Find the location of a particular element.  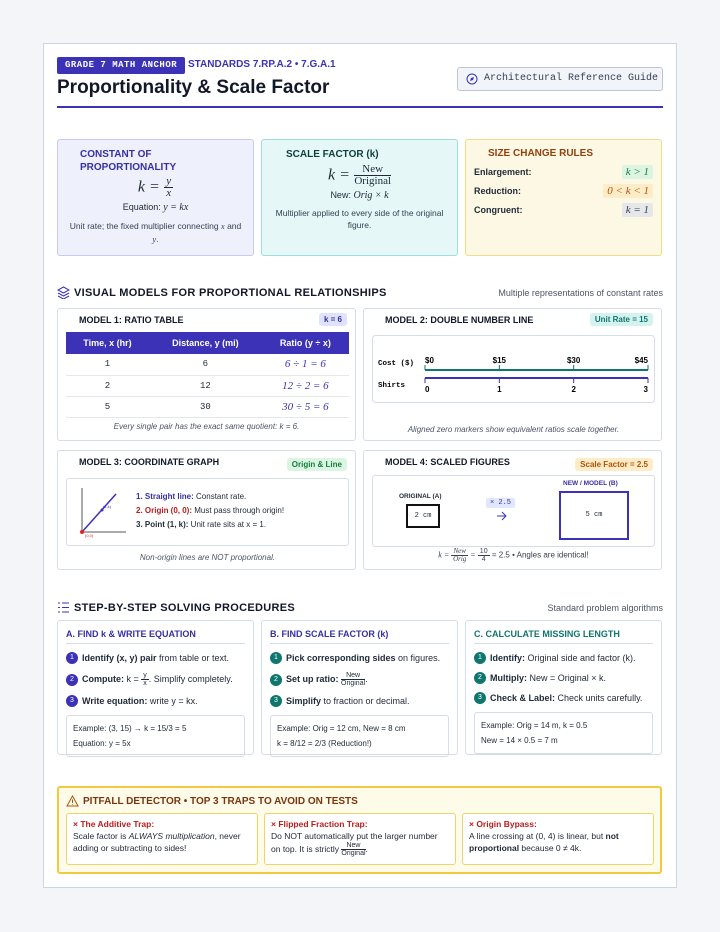

bold: Check & Label: is located at coordinates (523, 698).